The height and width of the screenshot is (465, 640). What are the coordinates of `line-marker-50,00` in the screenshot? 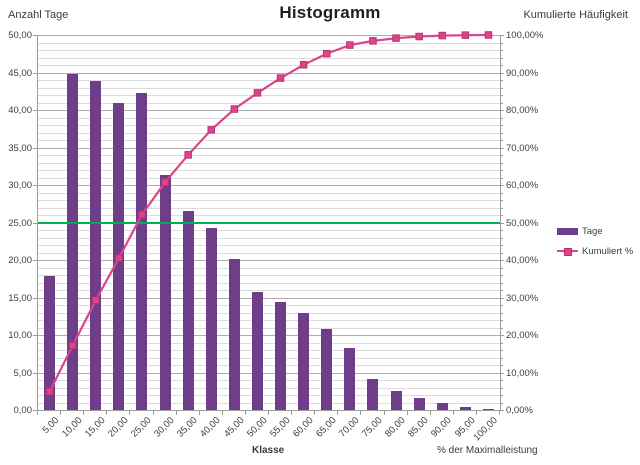 It's located at (257, 93).